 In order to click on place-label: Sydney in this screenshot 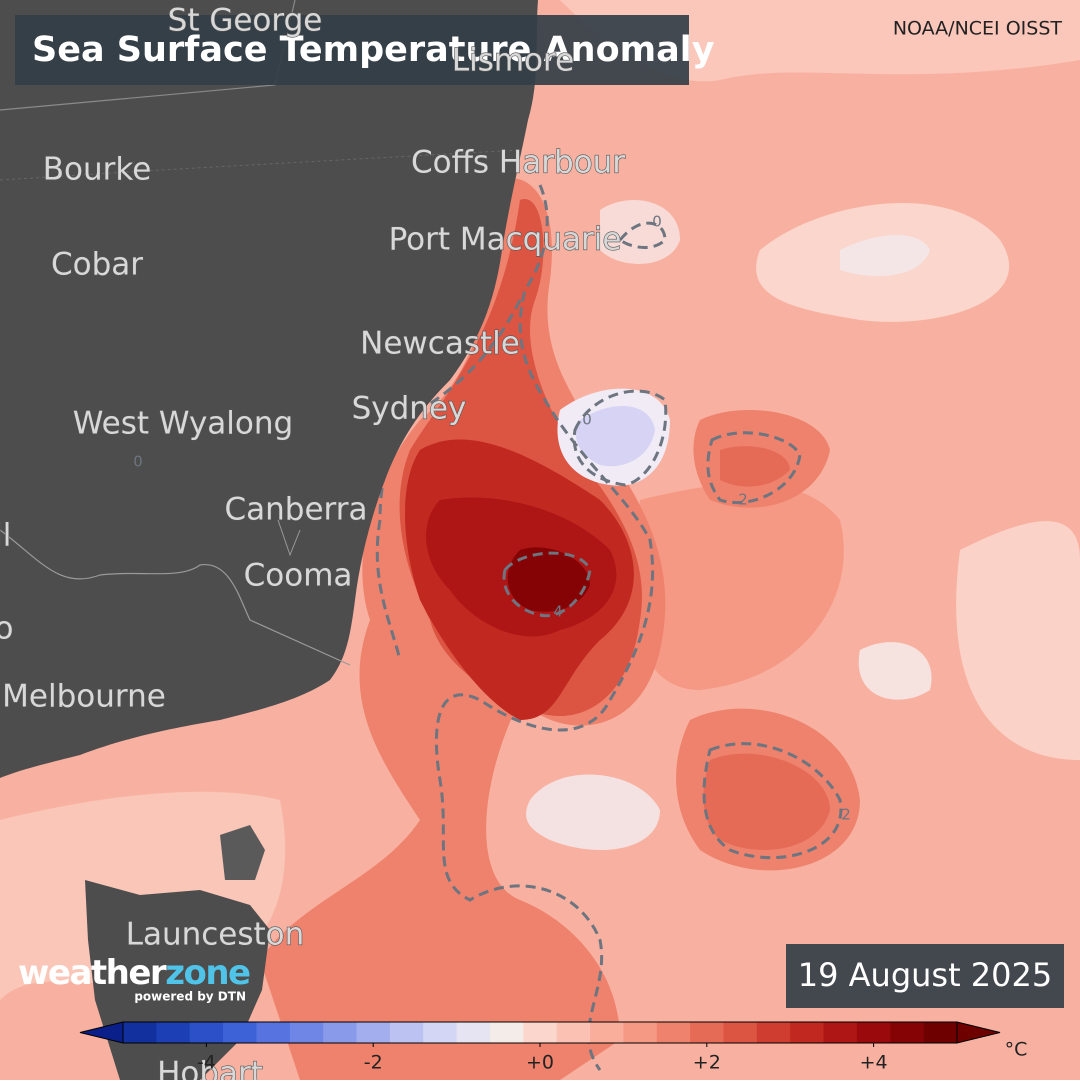, I will do `click(409, 409)`.